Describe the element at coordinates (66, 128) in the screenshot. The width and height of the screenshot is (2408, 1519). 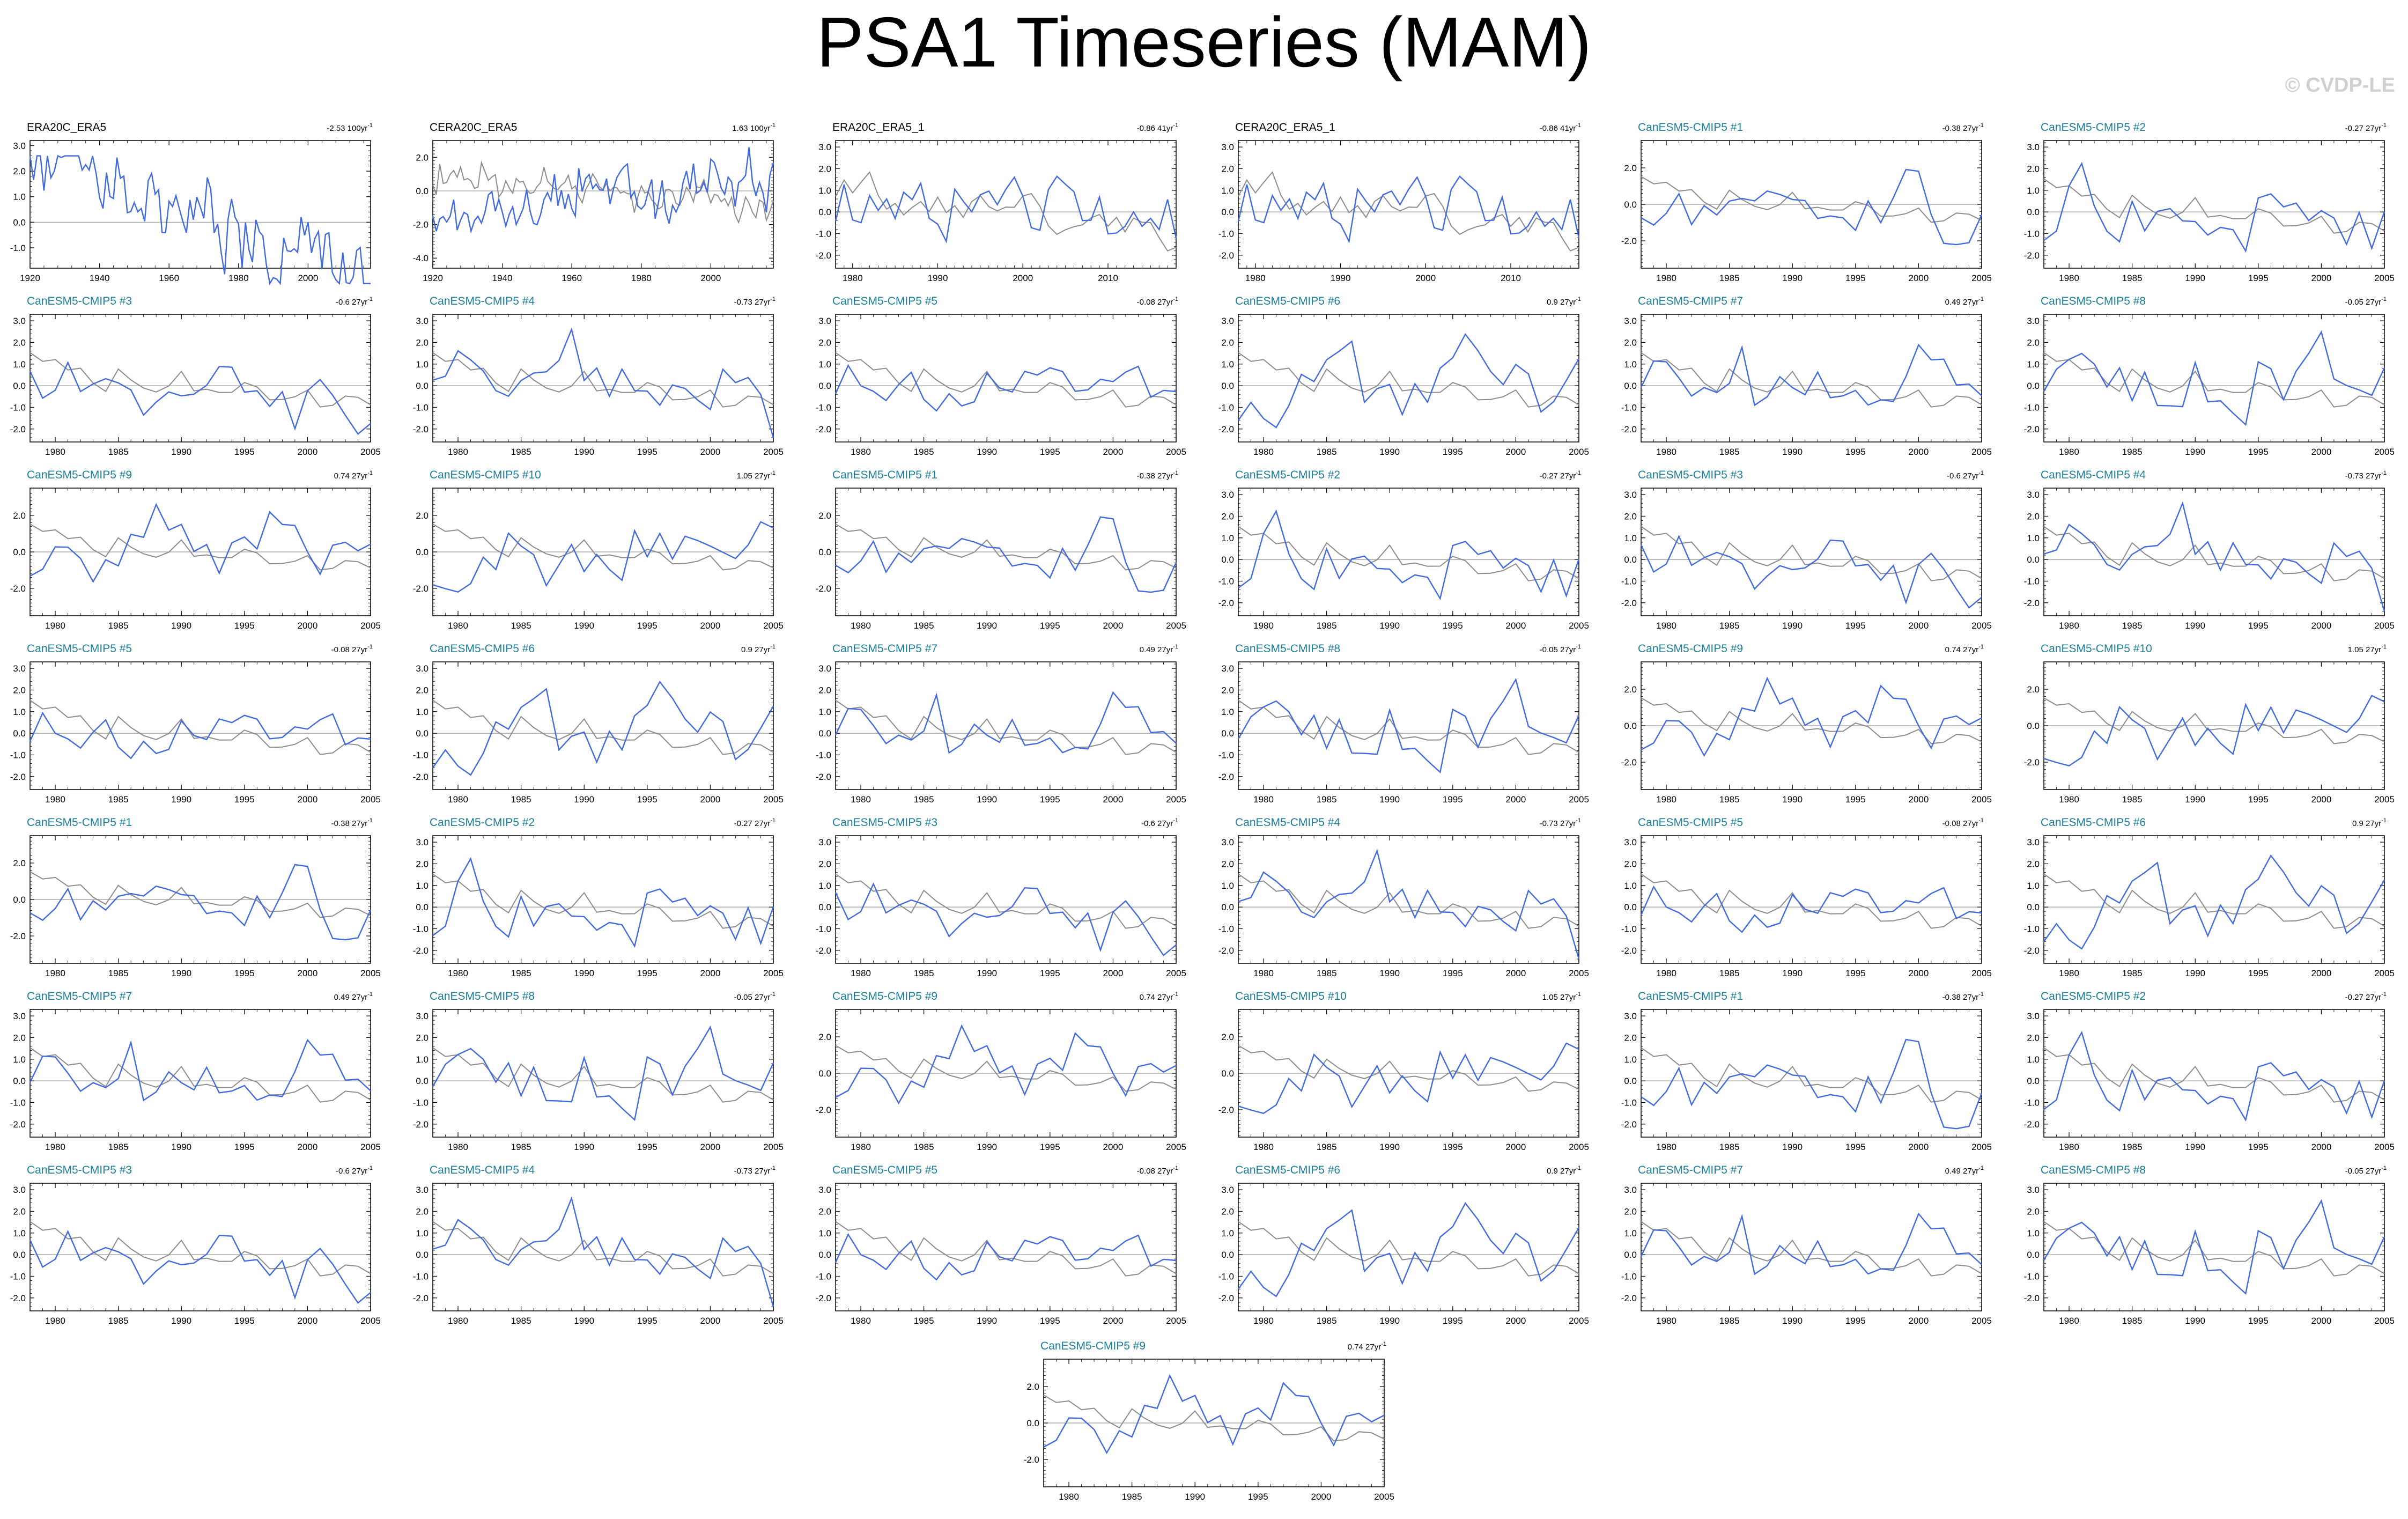
I see `panel-title: ERA20C_ERA5` at that location.